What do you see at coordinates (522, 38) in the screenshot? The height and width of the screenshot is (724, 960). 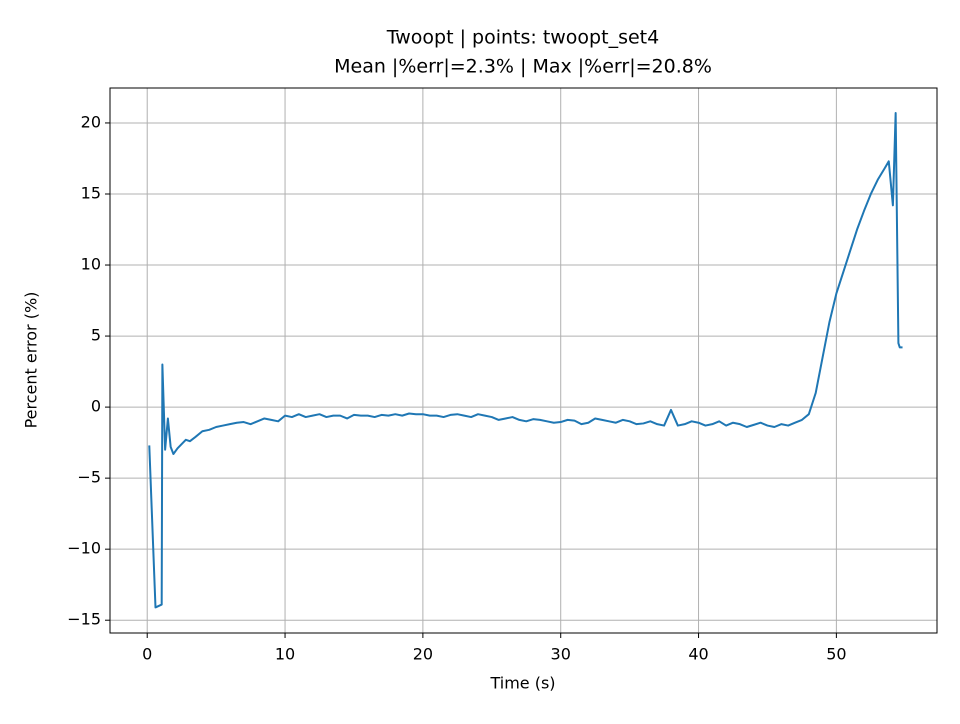 I see `chart-title: Twoopt | points: twoopt_set4` at bounding box center [522, 38].